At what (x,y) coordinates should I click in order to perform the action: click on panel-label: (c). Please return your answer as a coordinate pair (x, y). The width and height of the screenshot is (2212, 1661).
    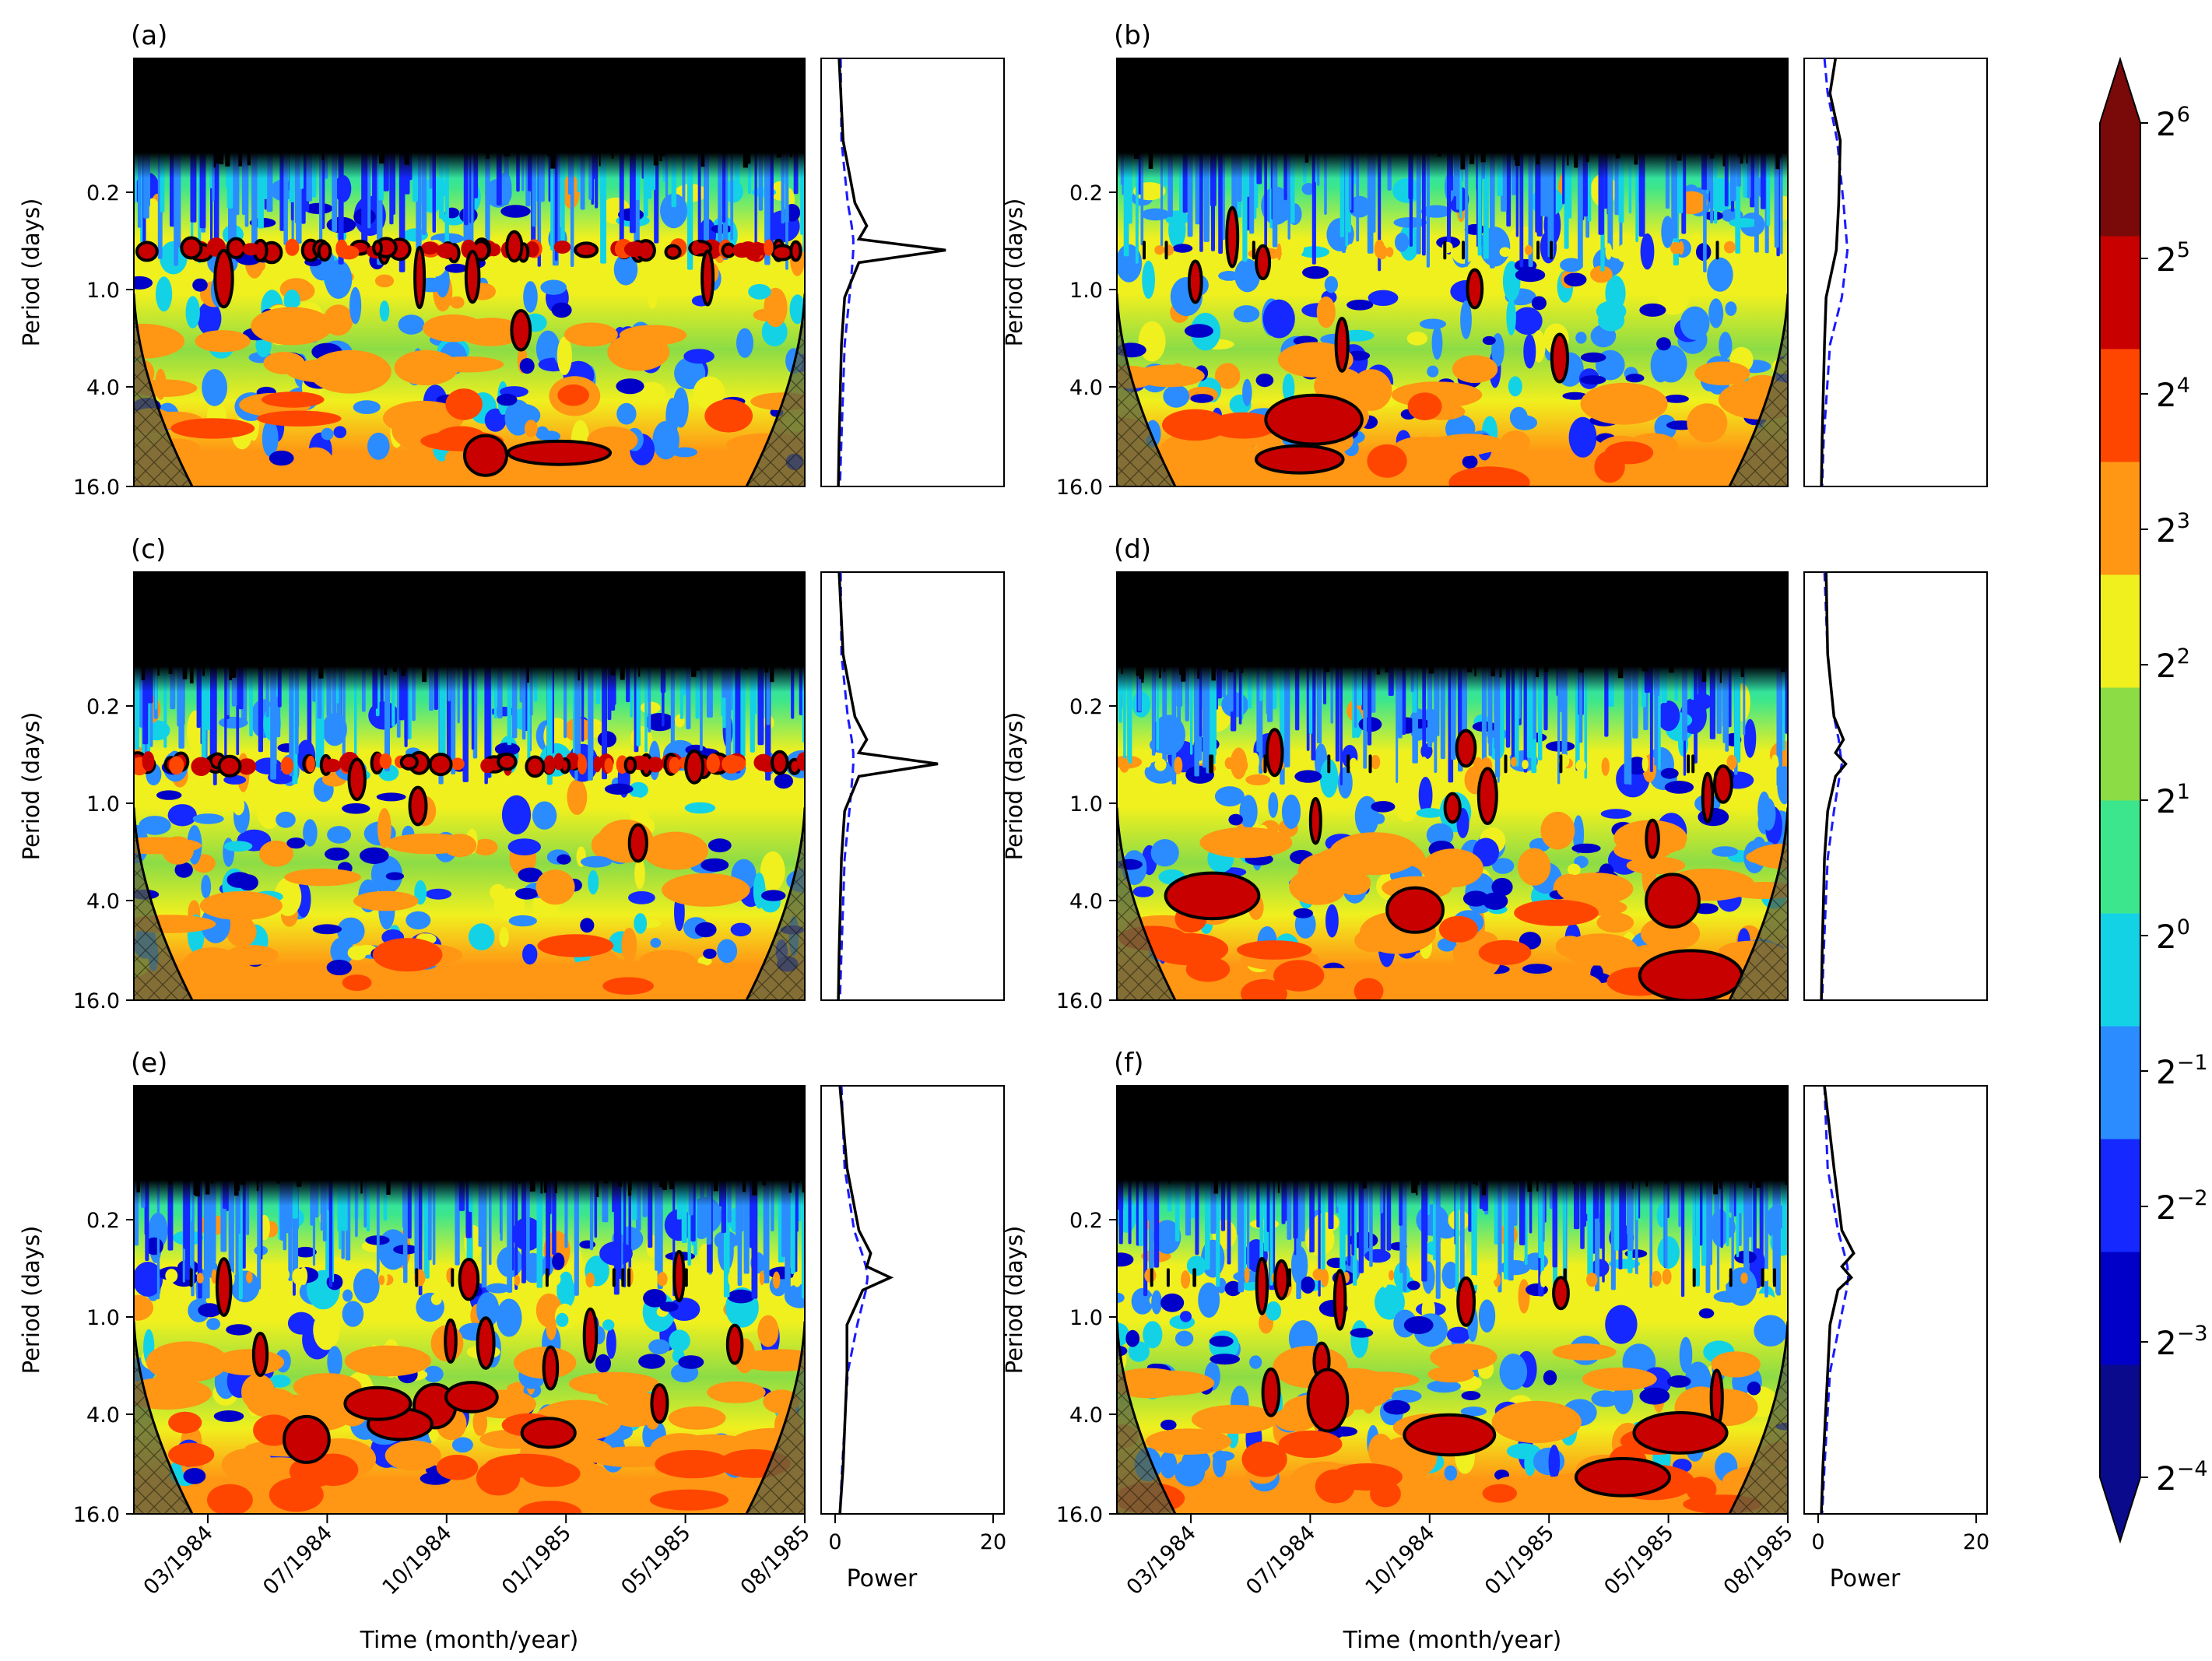
    Looking at the image, I should click on (148, 549).